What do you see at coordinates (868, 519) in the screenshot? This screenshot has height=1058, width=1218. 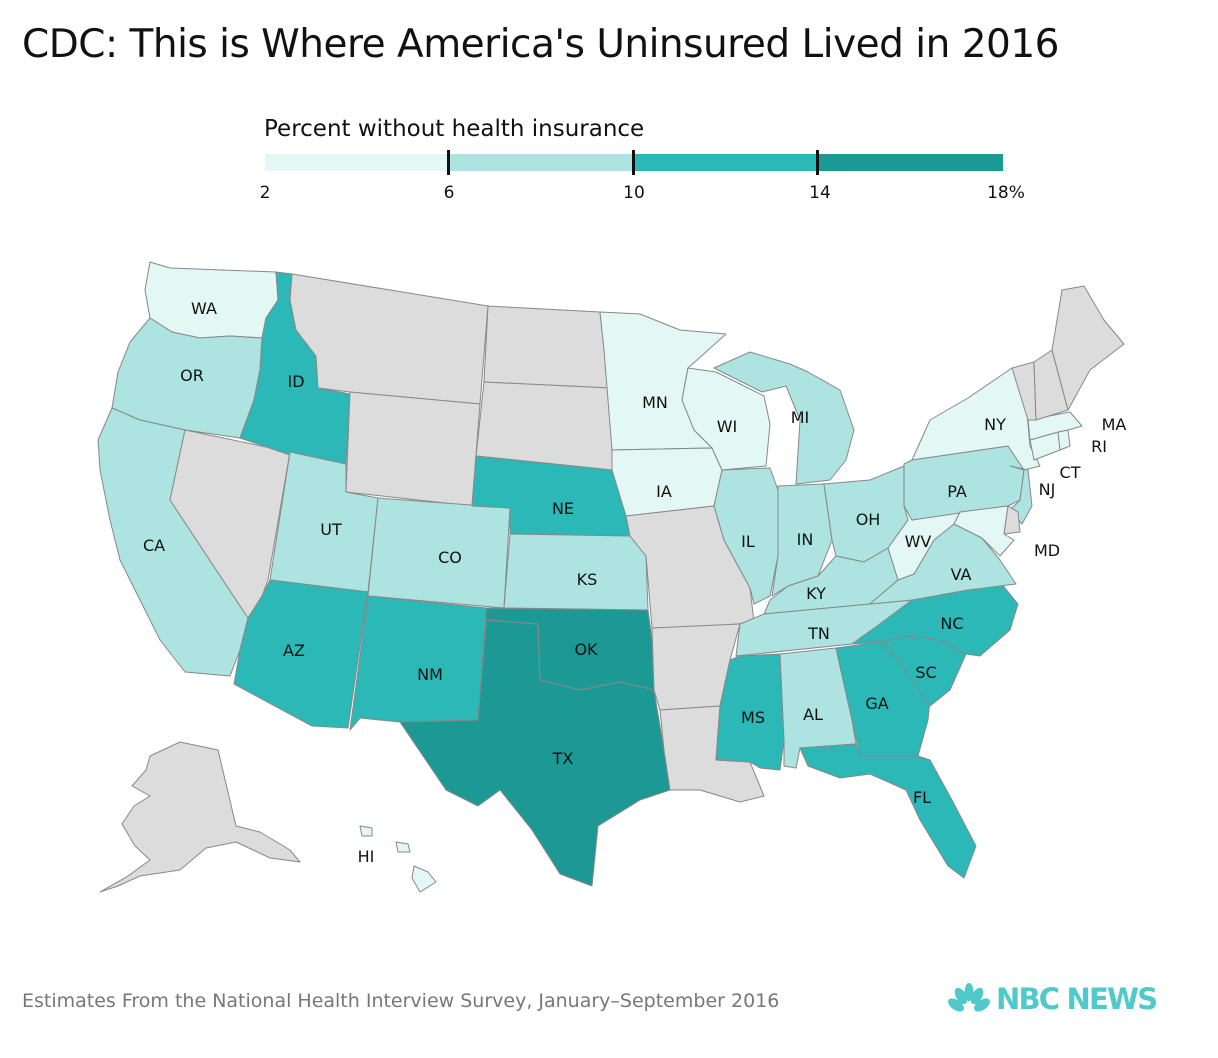 I see `state-label-oh: OH` at bounding box center [868, 519].